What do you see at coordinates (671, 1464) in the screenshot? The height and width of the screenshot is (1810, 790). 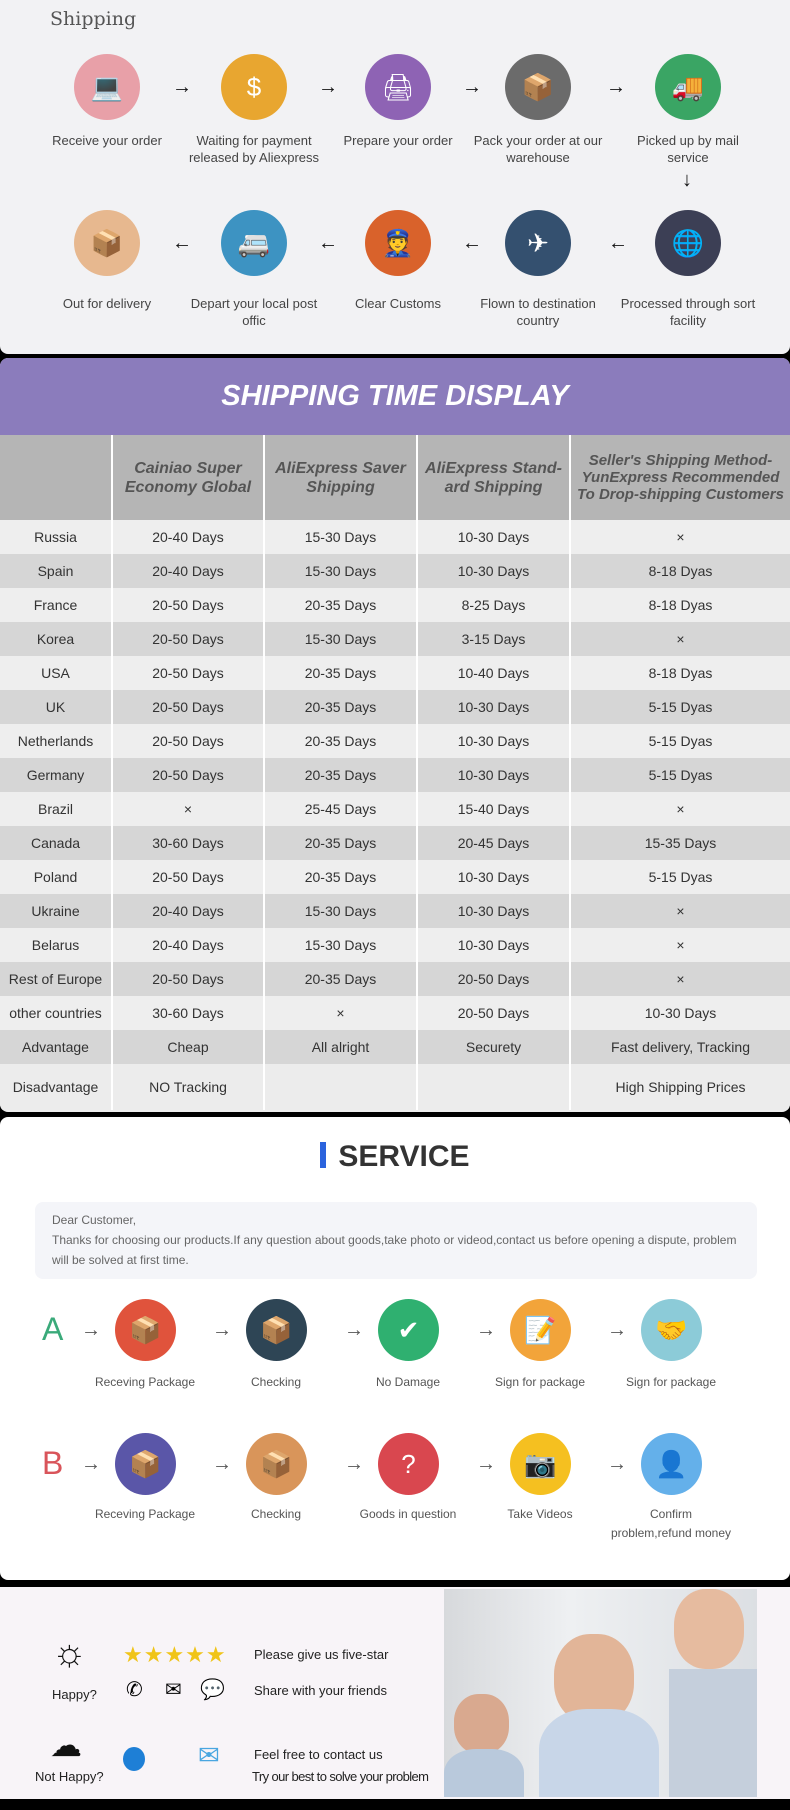 I see `support-person-icon: 👤` at bounding box center [671, 1464].